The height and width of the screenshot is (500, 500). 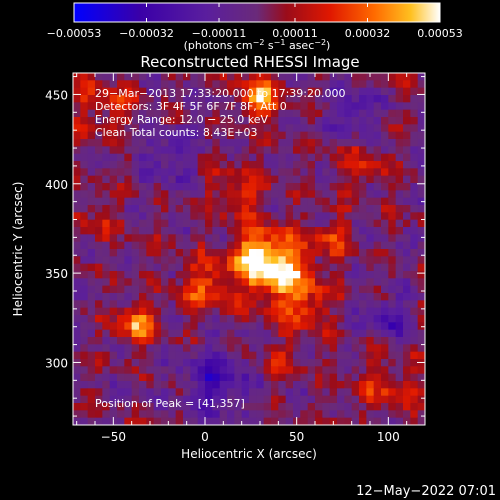 I want to click on y-tick-label: 350, so click(x=56, y=274).